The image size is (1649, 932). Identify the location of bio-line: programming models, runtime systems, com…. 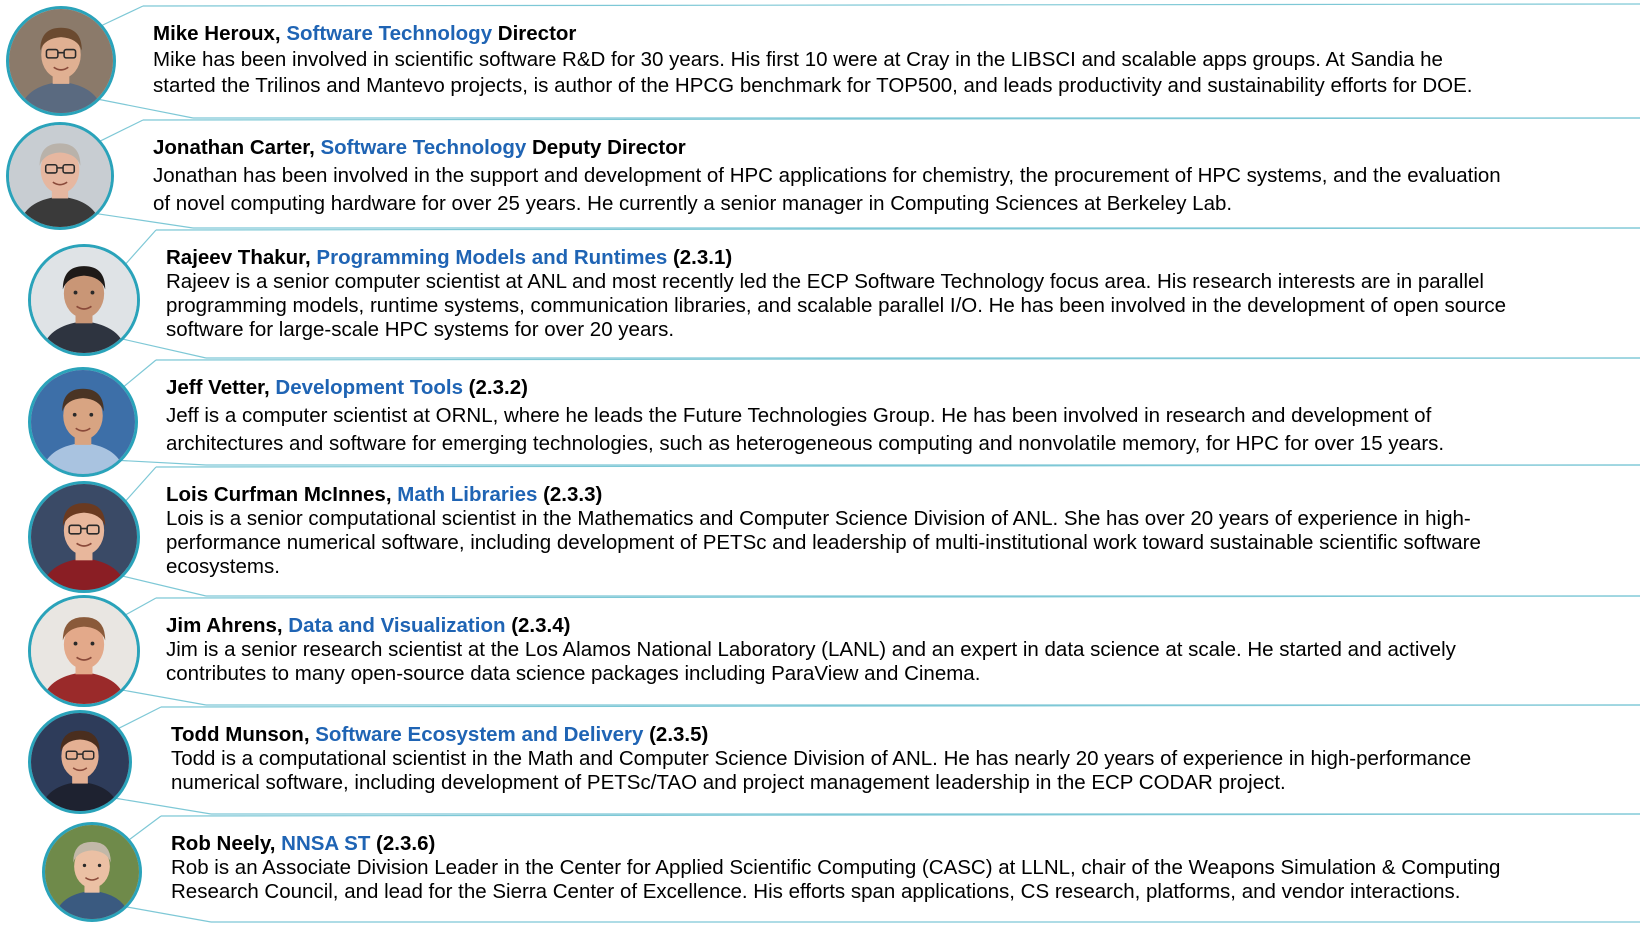
(836, 305).